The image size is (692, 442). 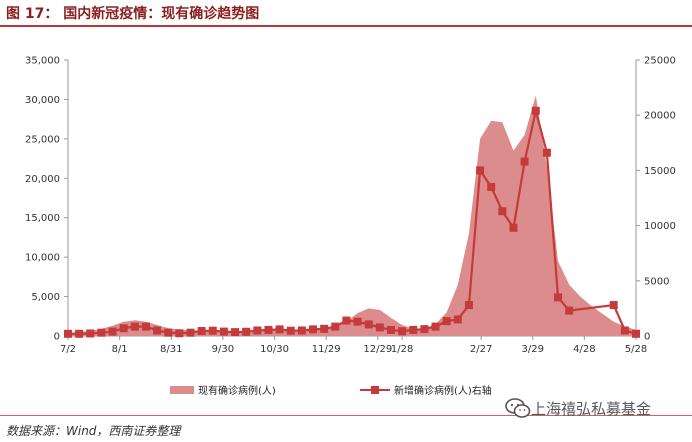 I want to click on x-axis-tick-label: 5/28, so click(x=636, y=349).